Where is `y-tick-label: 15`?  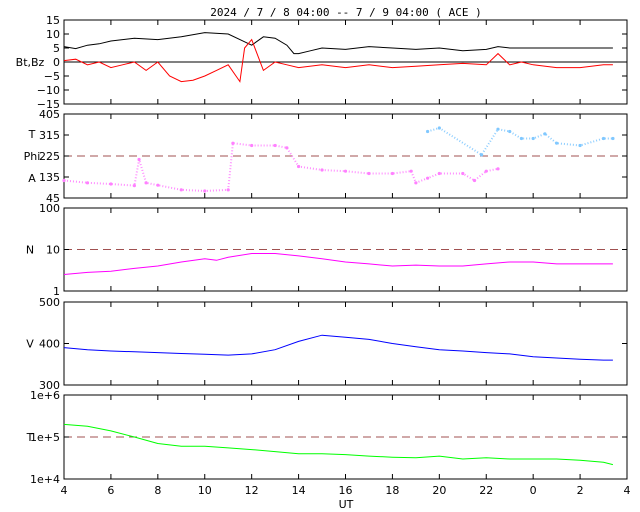
y-tick-label: 15 is located at coordinates (53, 20).